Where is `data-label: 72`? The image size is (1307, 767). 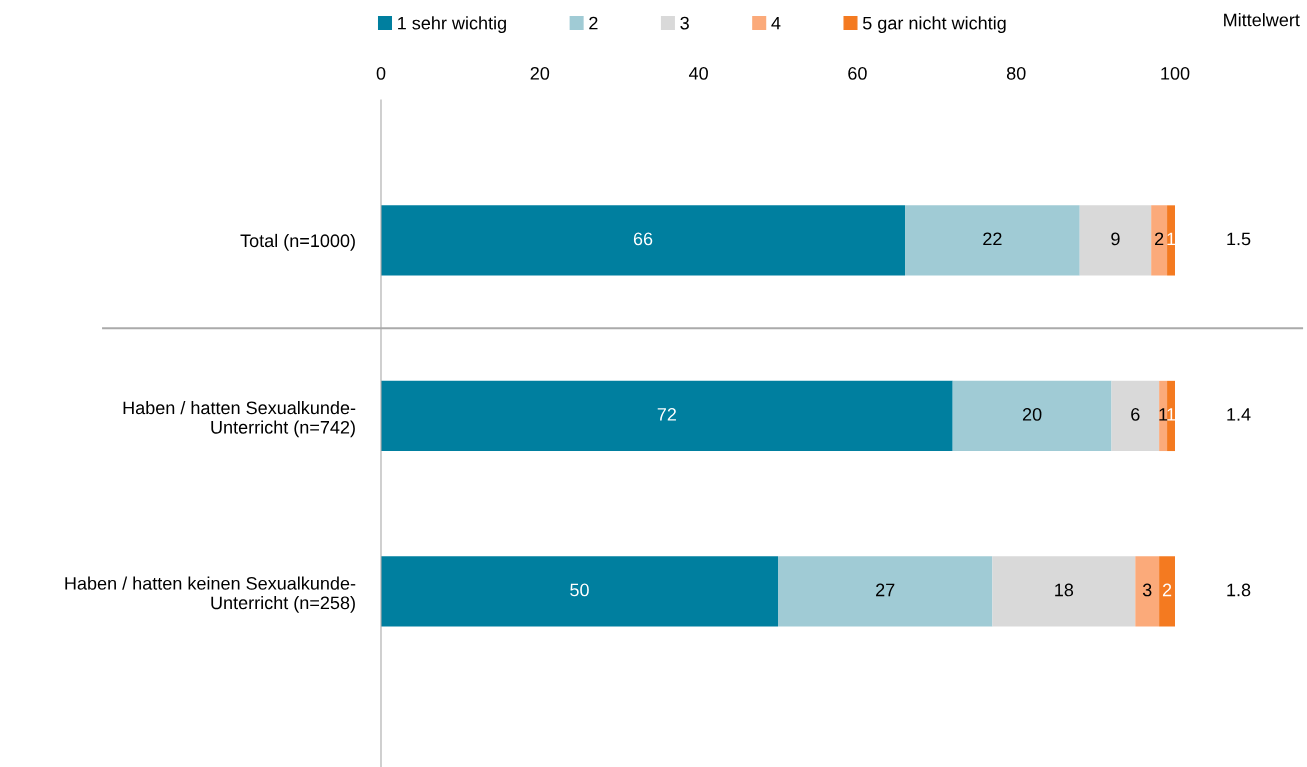 data-label: 72 is located at coordinates (666, 414).